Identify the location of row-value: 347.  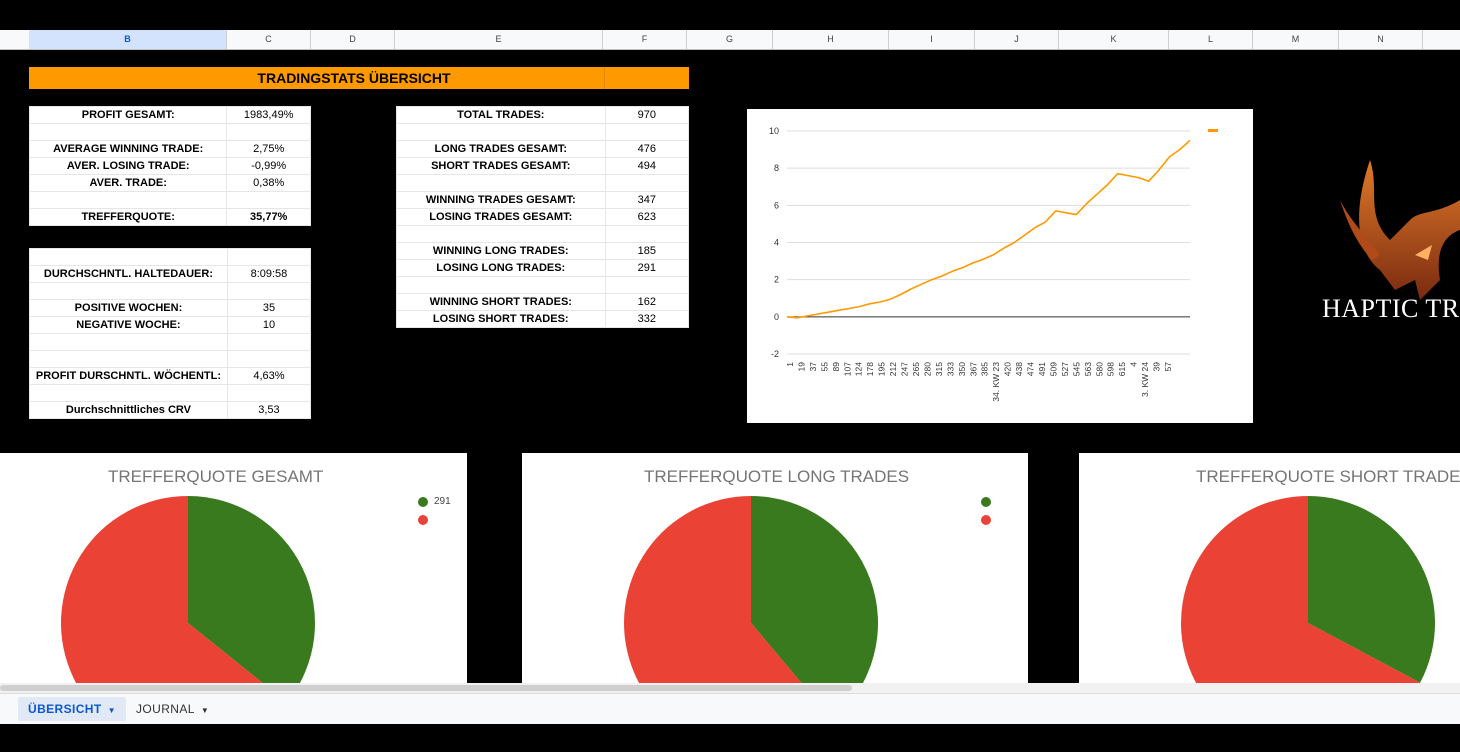
(647, 200).